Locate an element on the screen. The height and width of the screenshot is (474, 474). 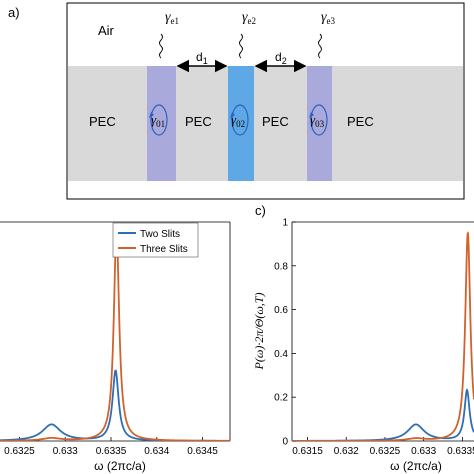
gamma-02-label: γ02 is located at coordinates (238, 120).